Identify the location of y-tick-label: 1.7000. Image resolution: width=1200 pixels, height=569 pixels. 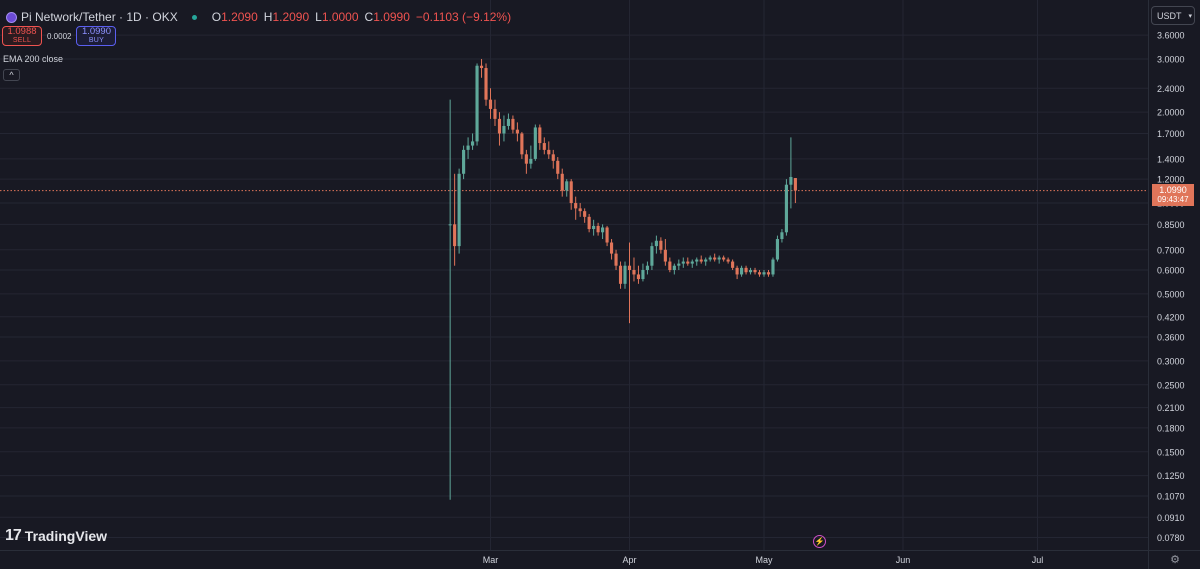
(1171, 134).